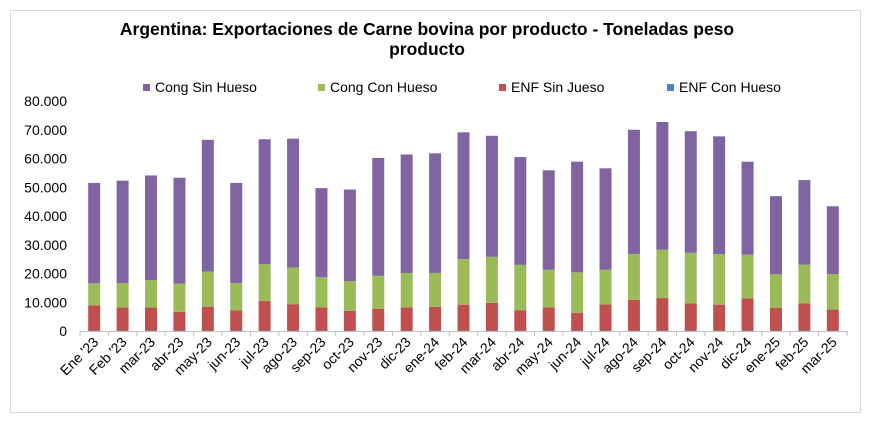 This screenshot has height=430, width=874. What do you see at coordinates (45, 245) in the screenshot?
I see `y-tick-label: 30.000` at bounding box center [45, 245].